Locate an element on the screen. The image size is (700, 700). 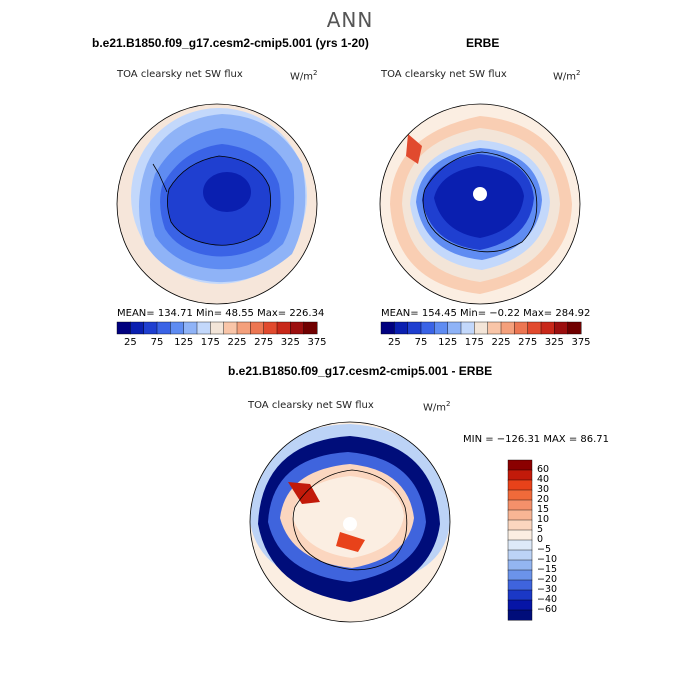
figure-title: ANN is located at coordinates (350, 20).